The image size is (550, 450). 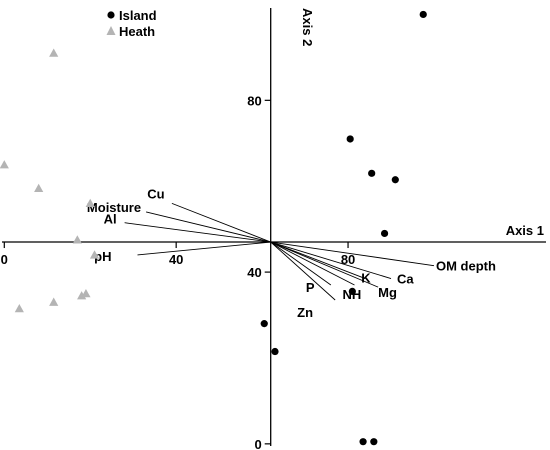 What do you see at coordinates (257, 443) in the screenshot?
I see `y-tick-label: 0` at bounding box center [257, 443].